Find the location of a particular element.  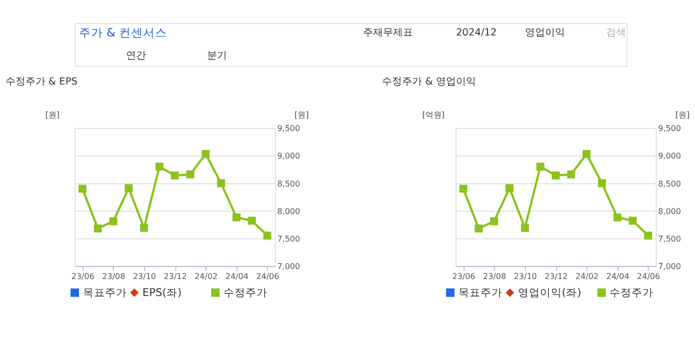

y-axis-title: [억원] is located at coordinates (433, 115).